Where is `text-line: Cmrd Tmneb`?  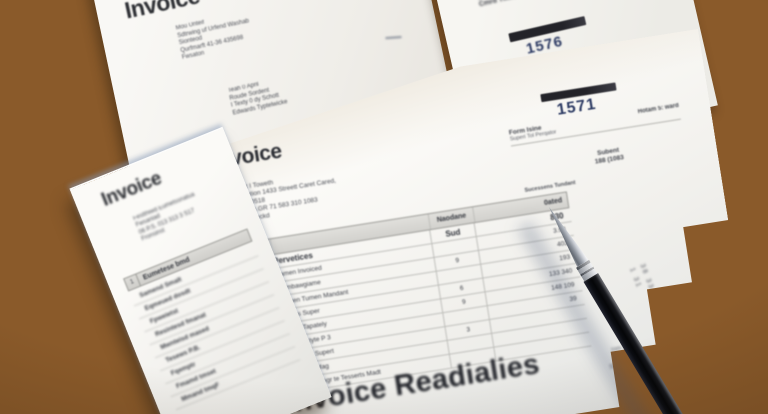
text-line: Cmrd Tmneb is located at coordinates (500, 4).